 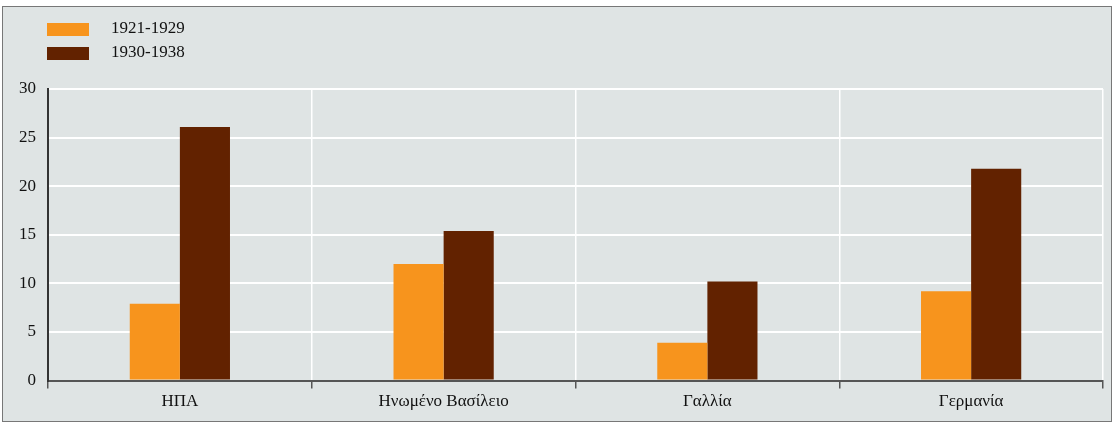 I want to click on x-tick-label: Ηνωμένο Βασίλειο, so click(x=443, y=401).